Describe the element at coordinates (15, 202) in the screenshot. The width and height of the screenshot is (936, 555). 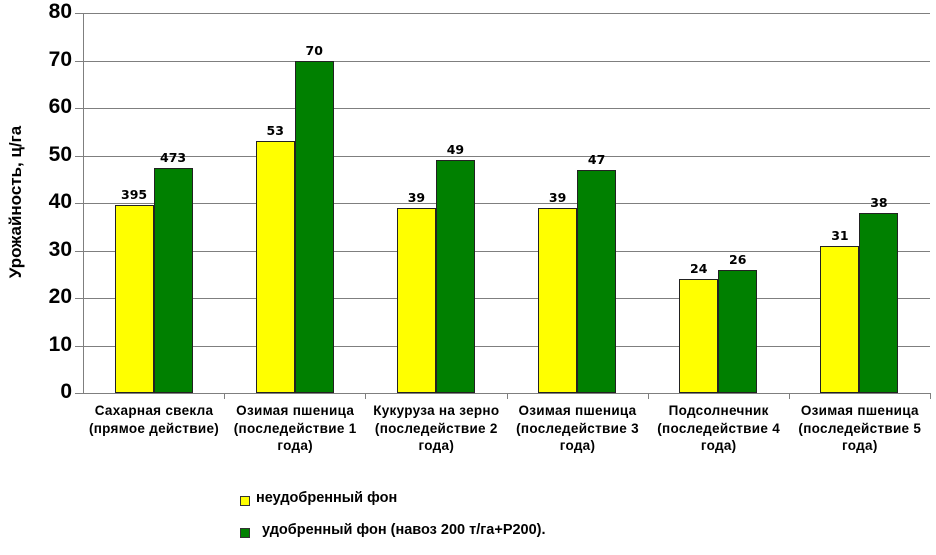
I see `y-axis-title: Урожайность, ц/га` at that location.